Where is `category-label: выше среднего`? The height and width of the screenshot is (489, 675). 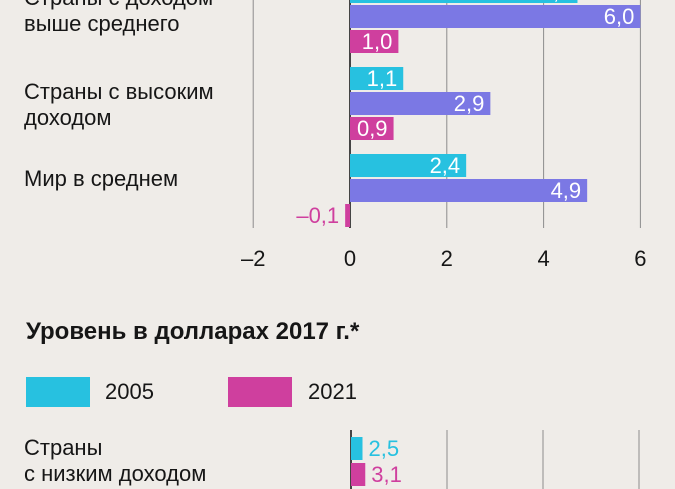
category-label: выше среднего is located at coordinates (101, 23).